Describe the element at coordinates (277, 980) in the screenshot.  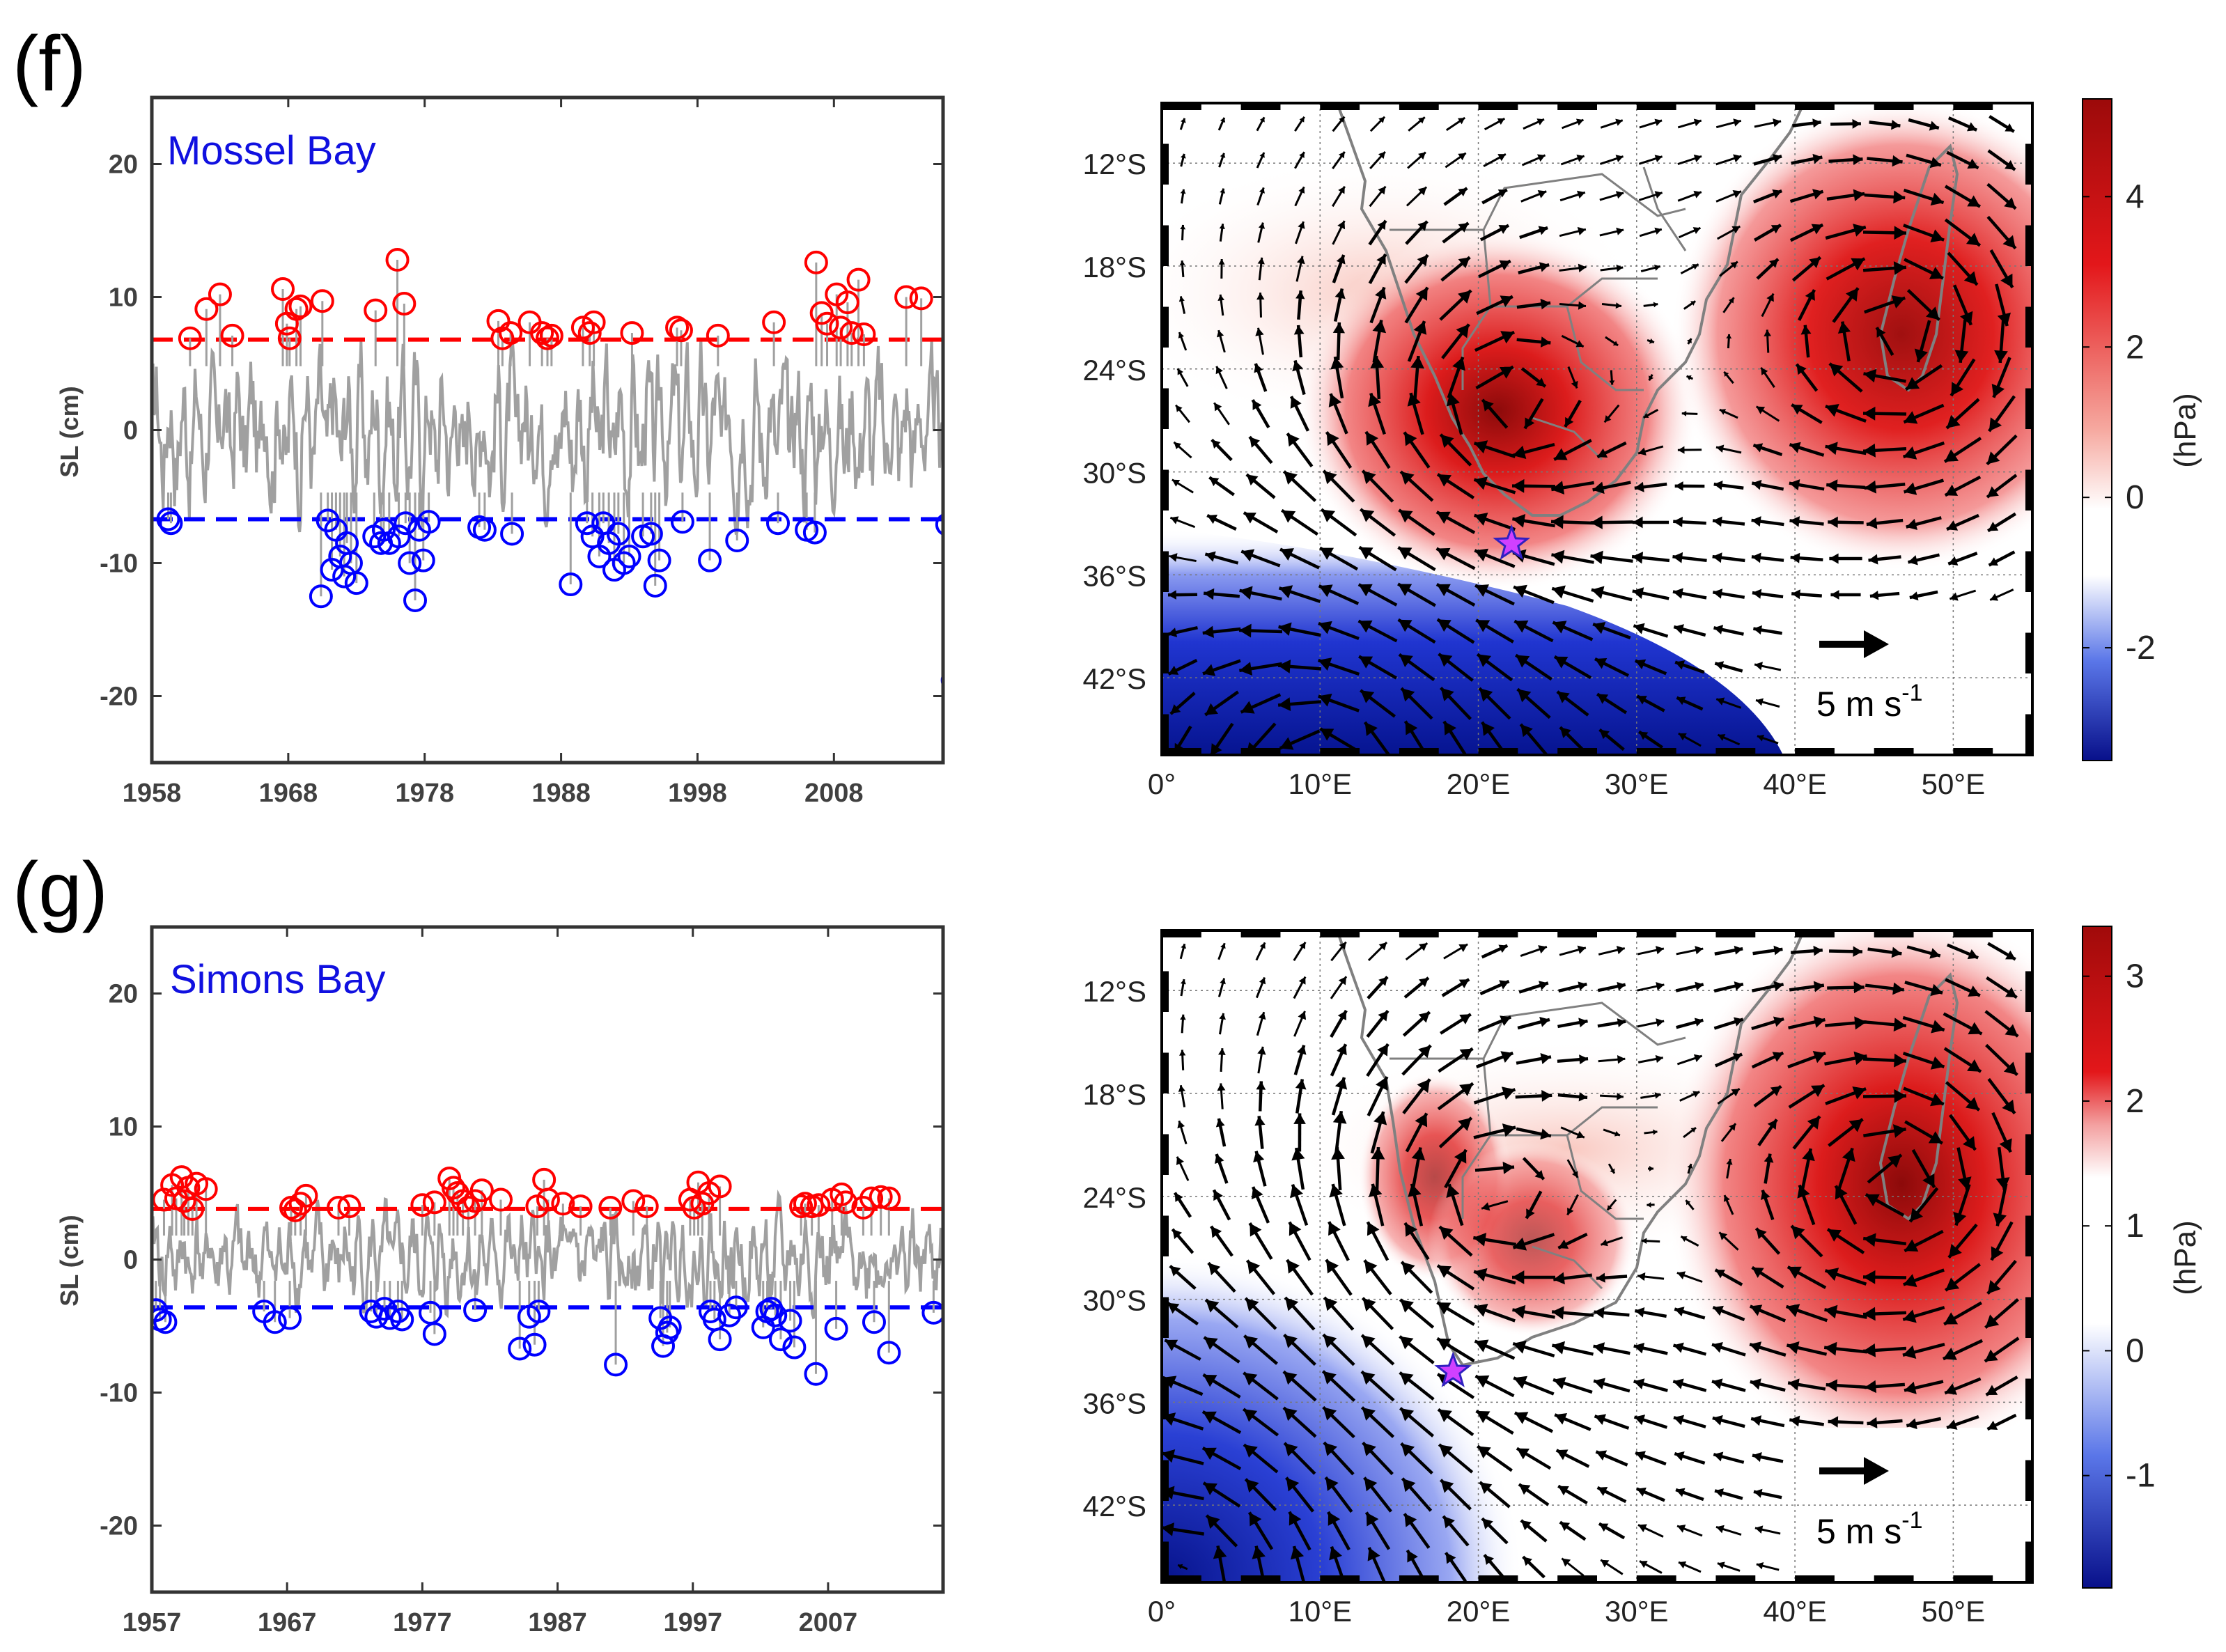
I see `station-name: Simons Bay` at that location.